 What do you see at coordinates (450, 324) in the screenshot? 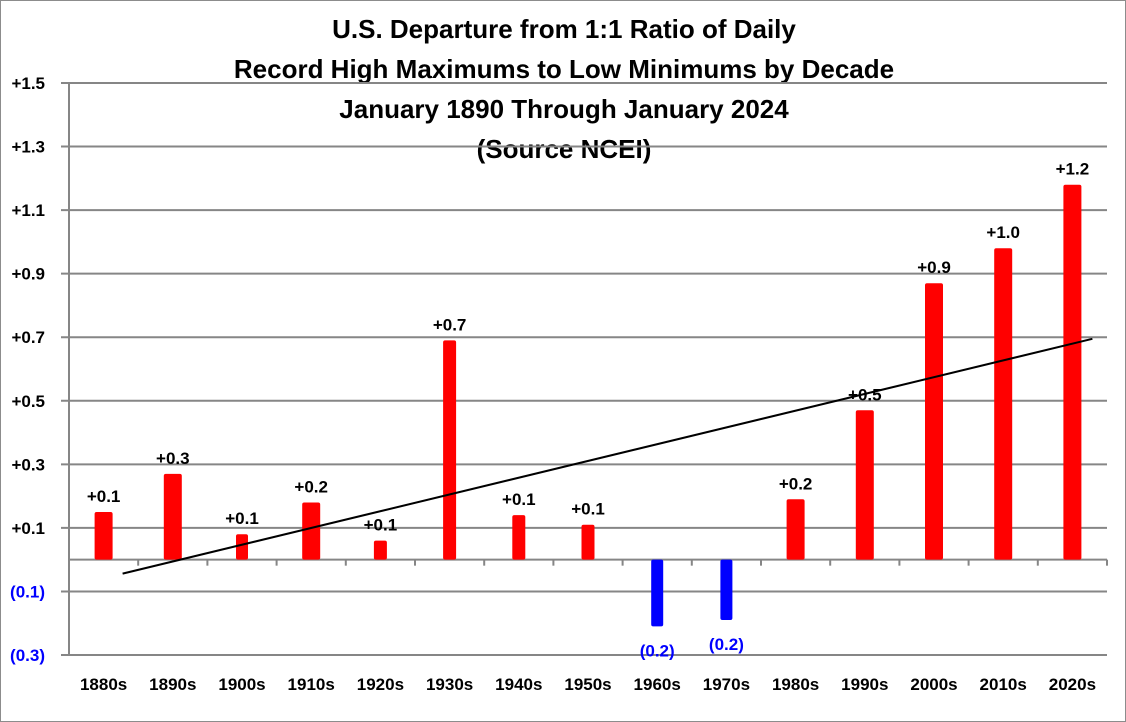
I see `data-label: +0.7` at bounding box center [450, 324].